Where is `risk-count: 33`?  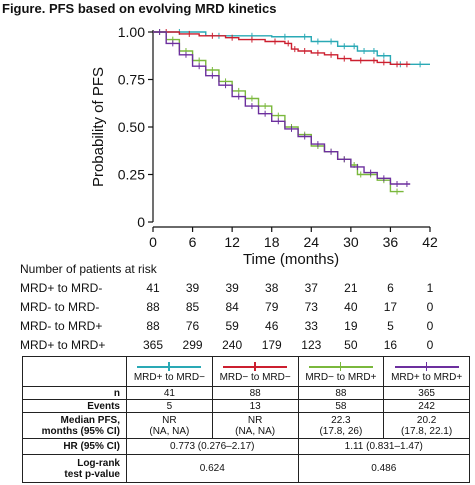
risk-count: 33 is located at coordinates (311, 326).